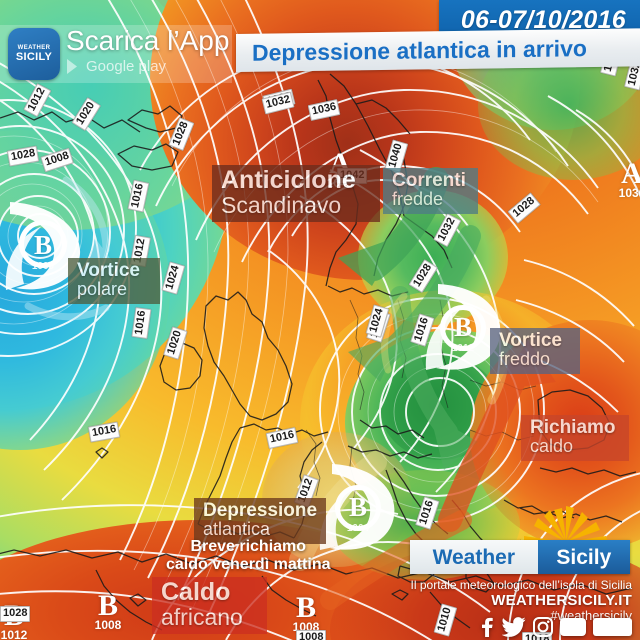  What do you see at coordinates (43, 266) in the screenshot?
I see `low-value-polar: 1000` at bounding box center [43, 266].